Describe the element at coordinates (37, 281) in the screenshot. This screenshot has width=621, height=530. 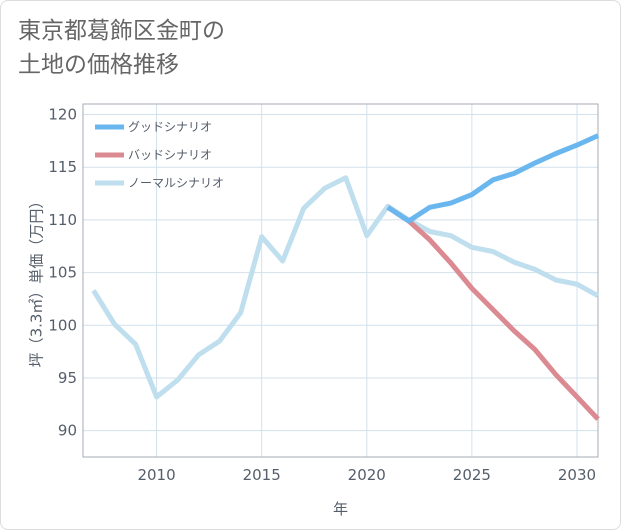
I see `y-axis-title: 坪（3.3㎡）単価（万円）` at that location.